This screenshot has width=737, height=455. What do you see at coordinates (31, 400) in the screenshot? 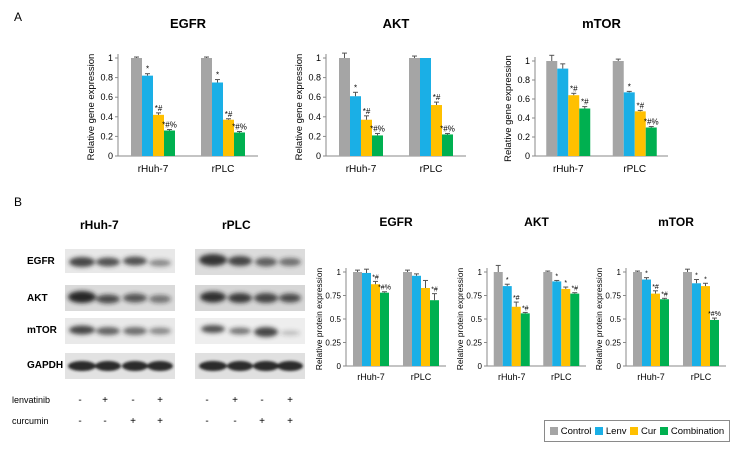
I see `treatment-label-lenvatinib: lenvatinib` at bounding box center [31, 400].